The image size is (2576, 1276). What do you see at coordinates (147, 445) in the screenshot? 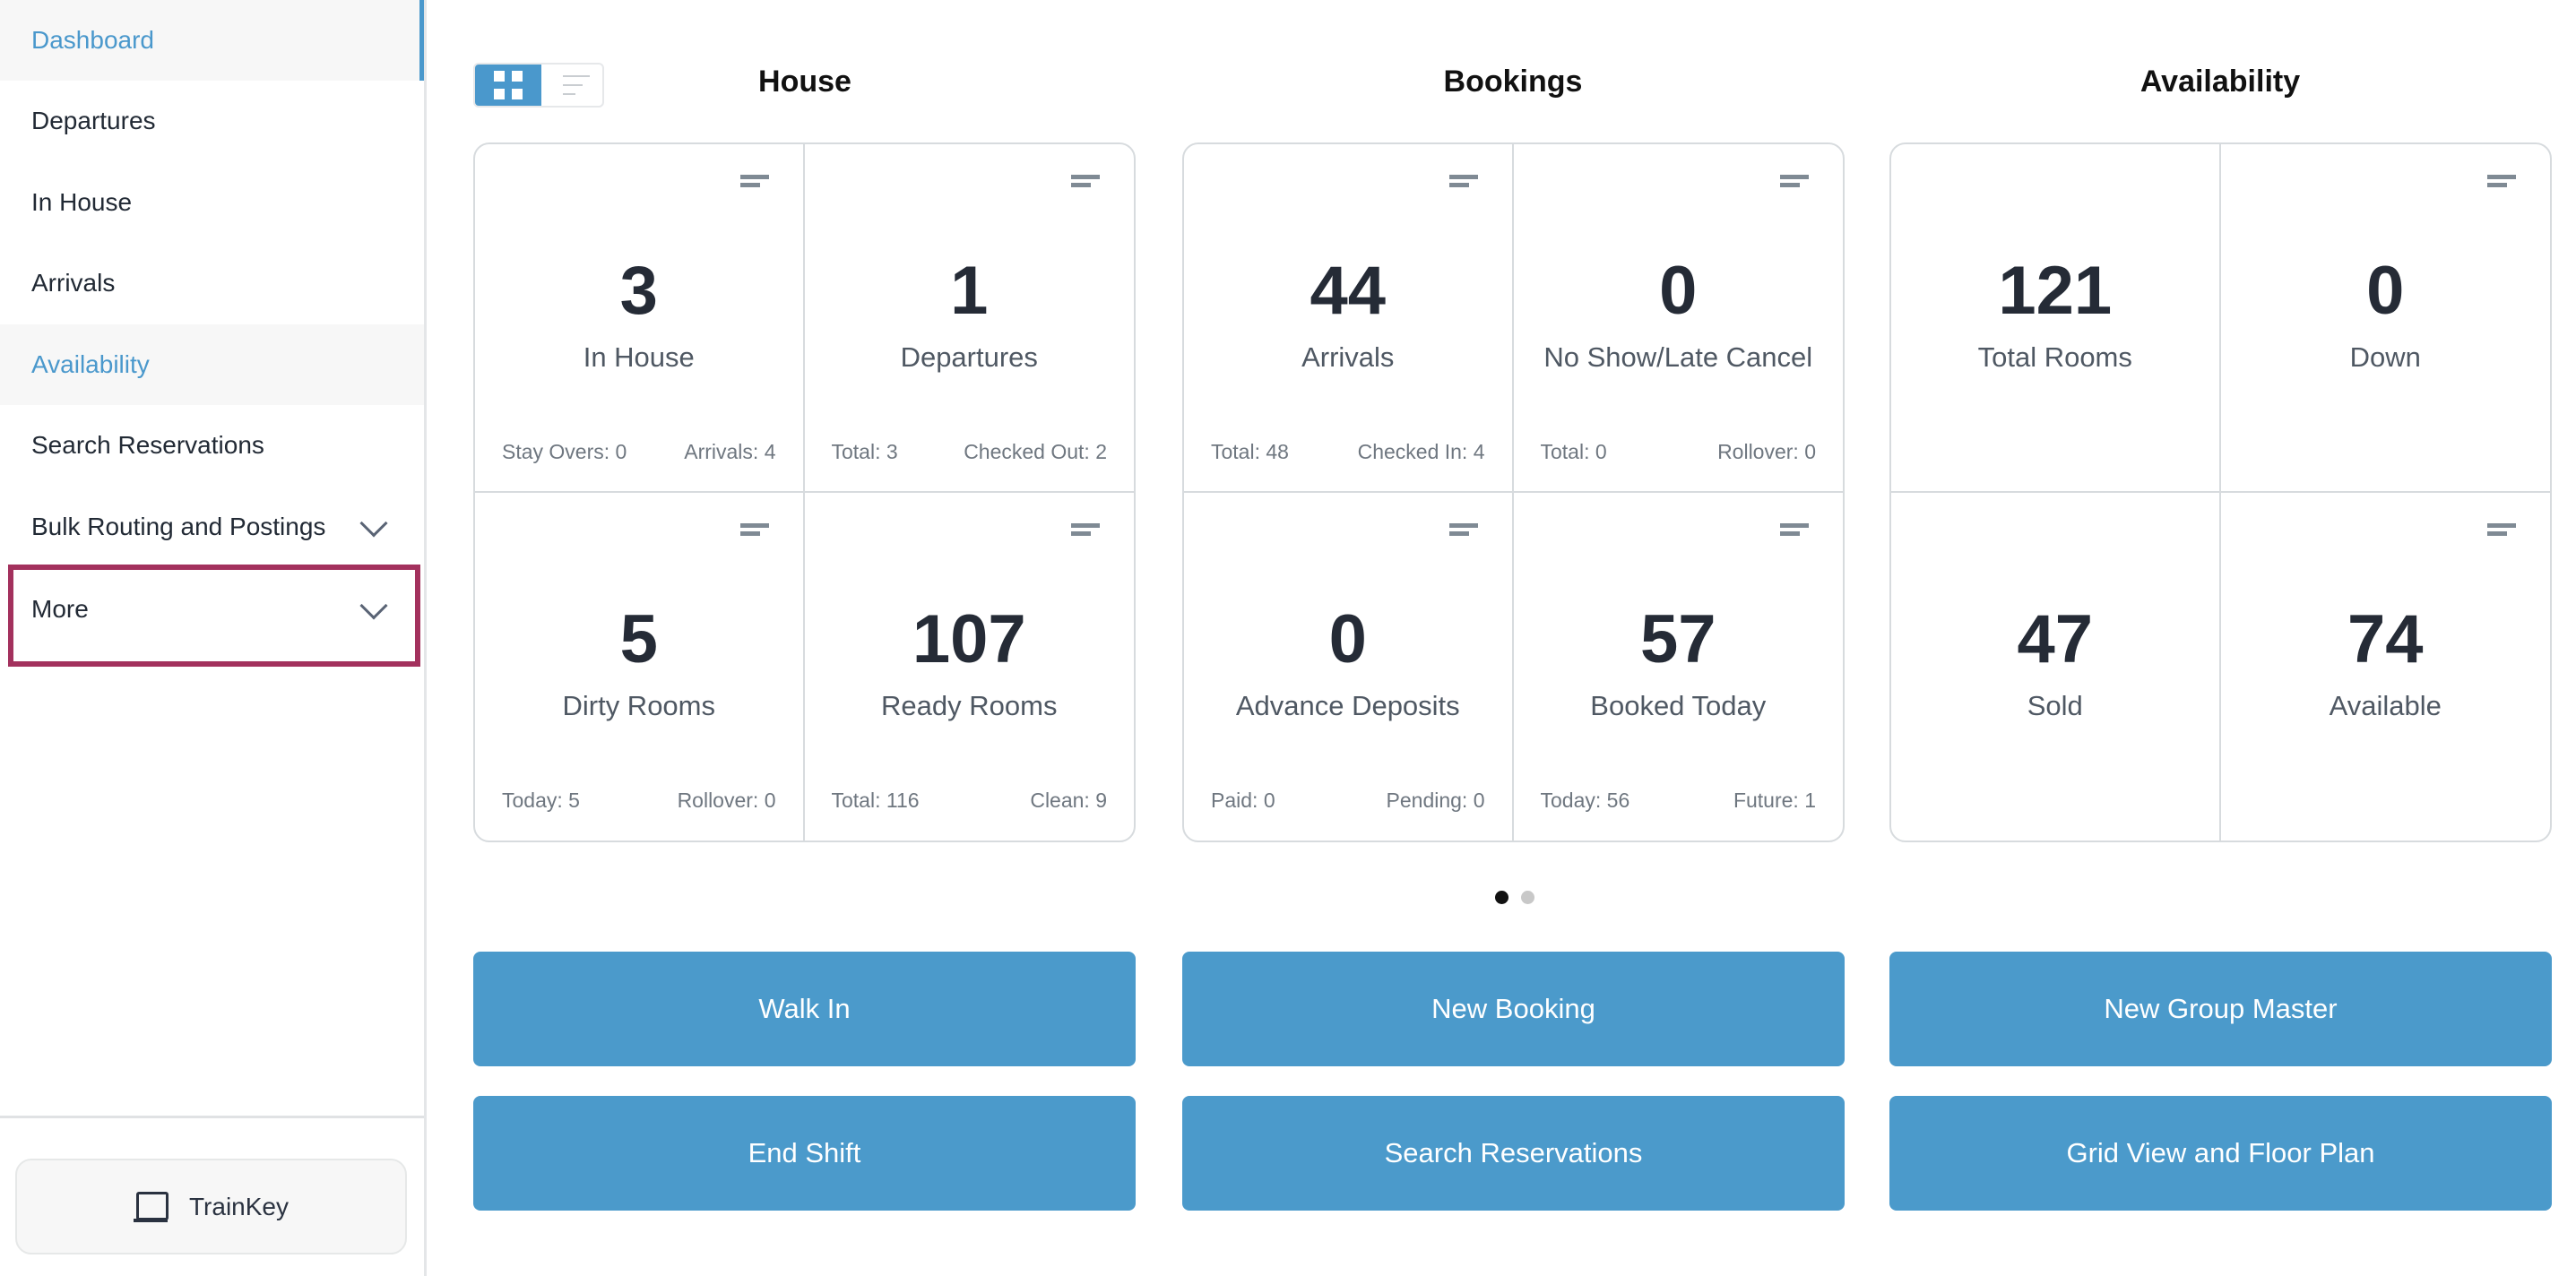
I see `sidebar-item-label: Search Reservations` at bounding box center [147, 445].